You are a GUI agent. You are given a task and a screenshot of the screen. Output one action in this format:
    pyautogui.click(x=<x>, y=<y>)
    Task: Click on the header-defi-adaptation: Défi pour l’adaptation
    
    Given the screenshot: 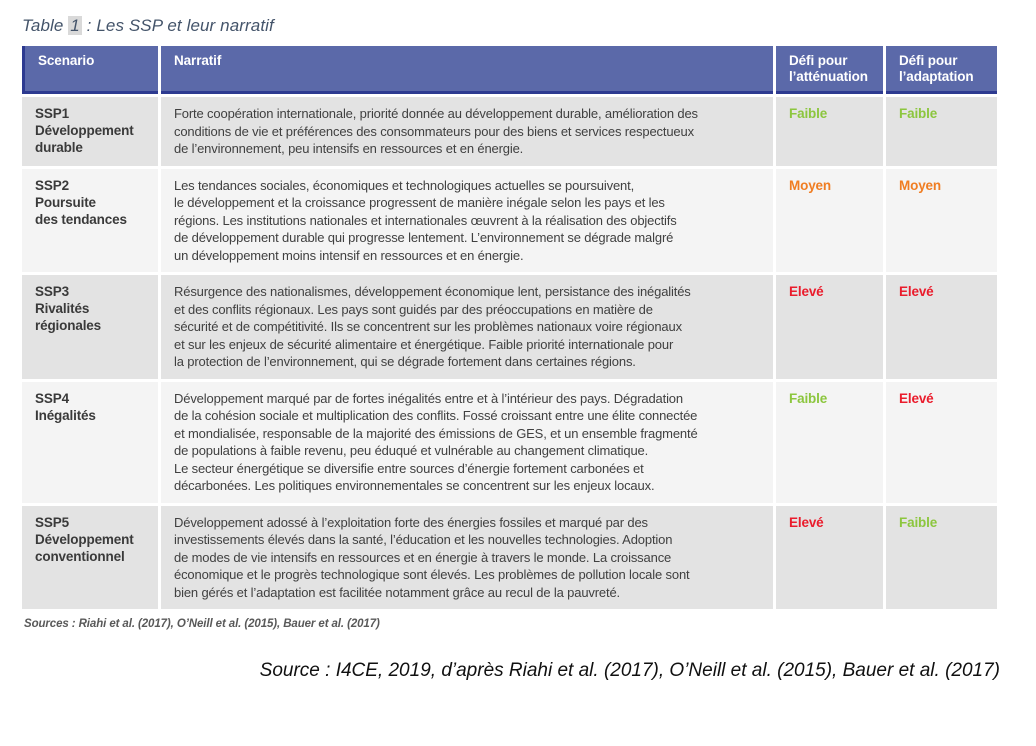 What is the action you would take?
    pyautogui.click(x=941, y=70)
    